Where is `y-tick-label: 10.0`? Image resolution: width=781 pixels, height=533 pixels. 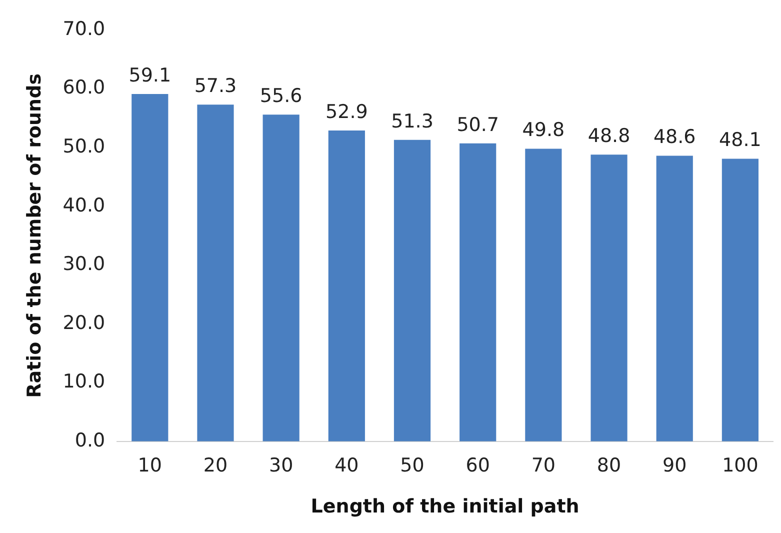 y-tick-label: 10.0 is located at coordinates (84, 381).